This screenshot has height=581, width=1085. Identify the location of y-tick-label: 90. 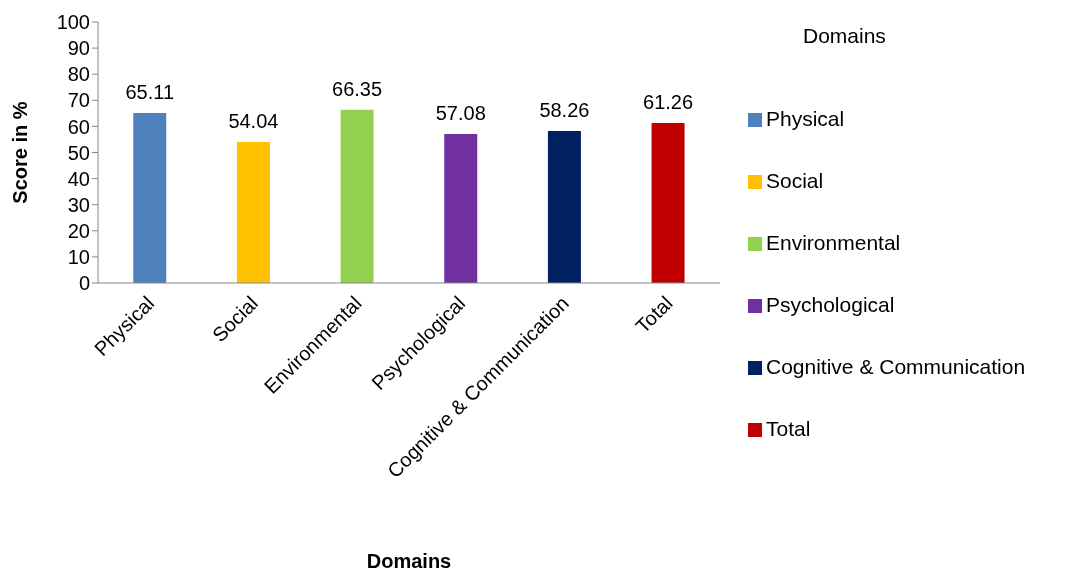
(78, 48).